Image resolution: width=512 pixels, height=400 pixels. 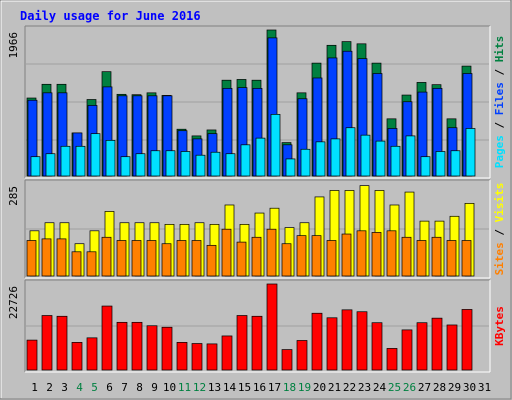 What do you see at coordinates (499, 98) in the screenshot?
I see `legend-files: Files` at bounding box center [499, 98].